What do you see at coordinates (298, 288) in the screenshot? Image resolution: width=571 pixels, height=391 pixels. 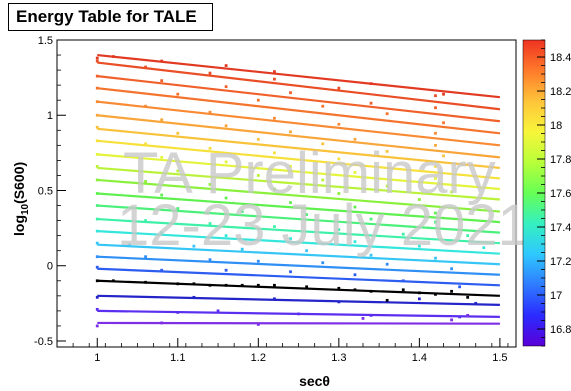 I see `fit-line-17.1` at bounding box center [298, 288].